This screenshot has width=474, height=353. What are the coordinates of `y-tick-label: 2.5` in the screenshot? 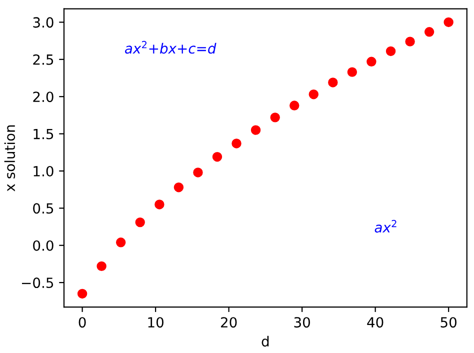 It's located at (43, 59).